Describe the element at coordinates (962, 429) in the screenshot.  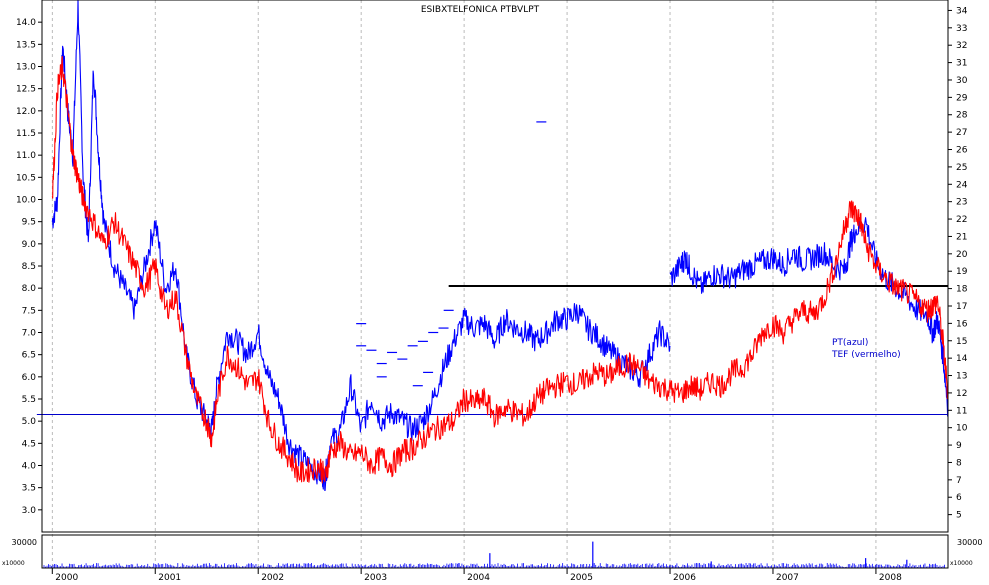
I see `y-tick-label-right: 10` at that location.